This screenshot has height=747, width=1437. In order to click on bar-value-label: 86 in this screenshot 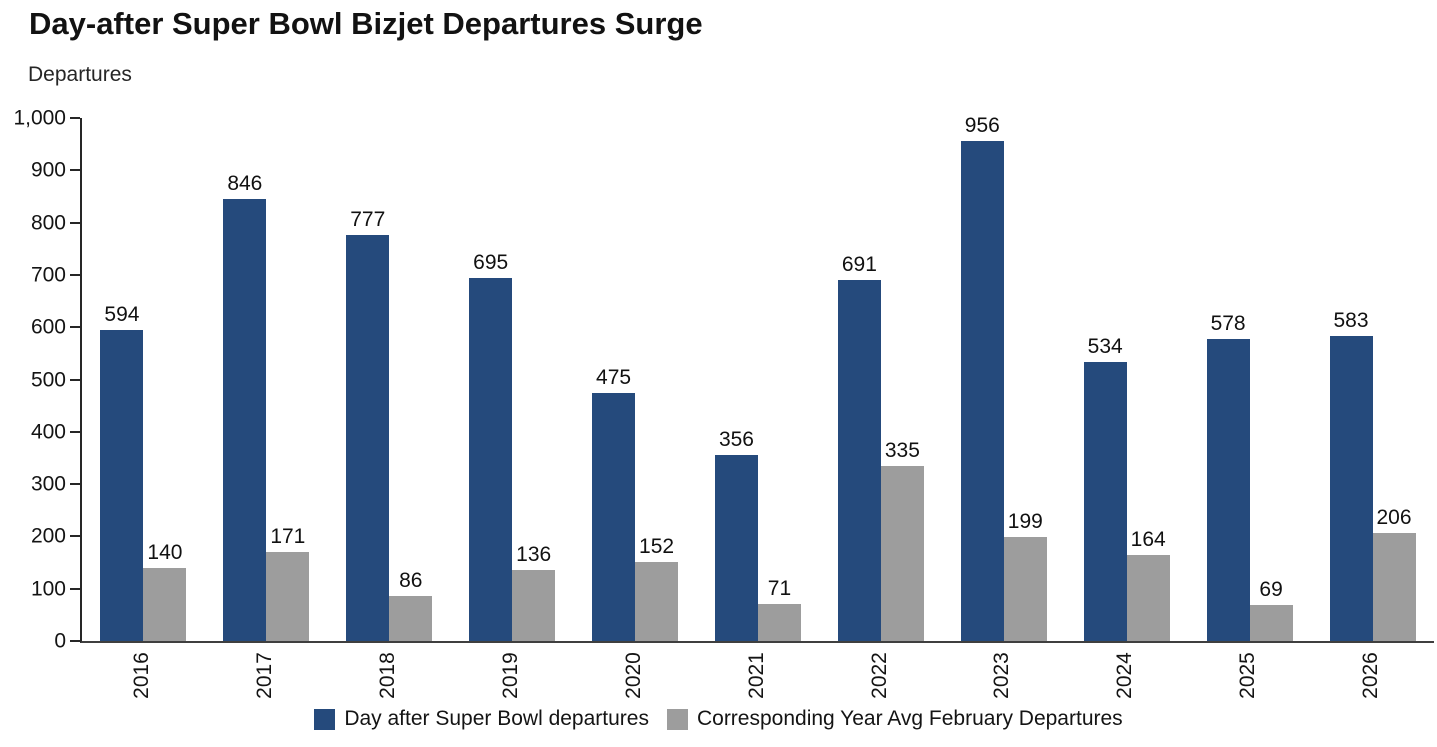, I will do `click(411, 580)`.